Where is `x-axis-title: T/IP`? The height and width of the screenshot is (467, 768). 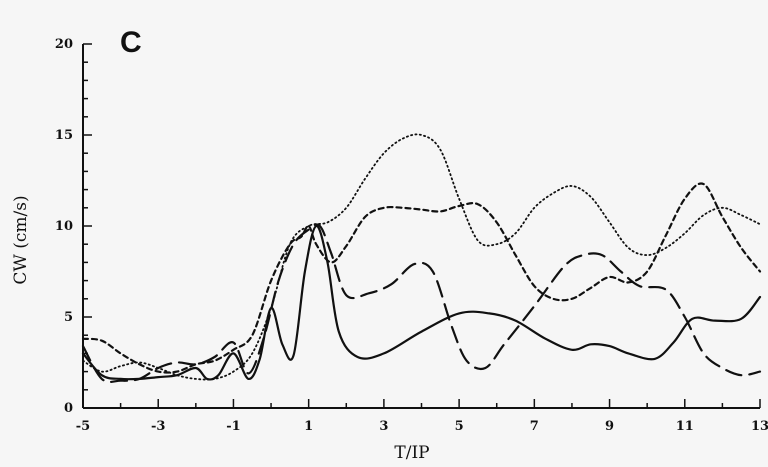 x-axis-title: T/IP is located at coordinates (411, 453).